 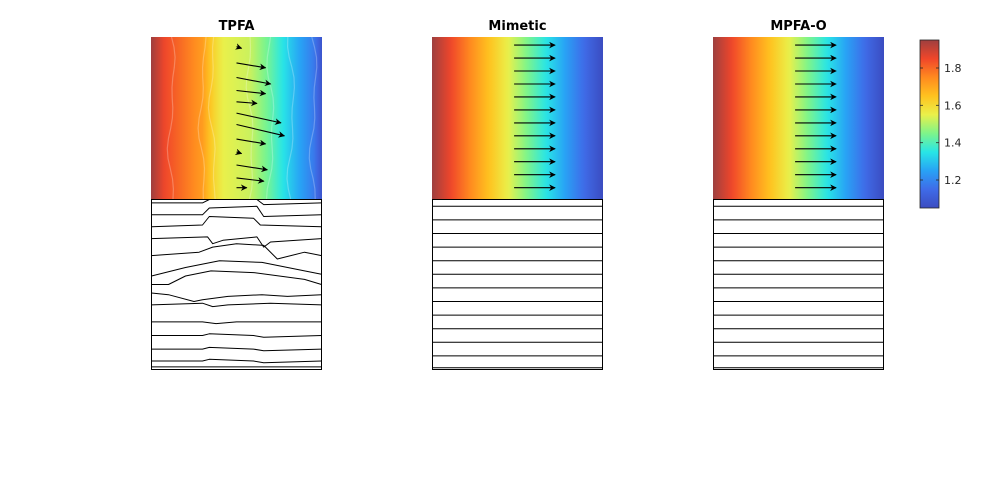 I want to click on pressure-field-mpfa-o, so click(x=798, y=118).